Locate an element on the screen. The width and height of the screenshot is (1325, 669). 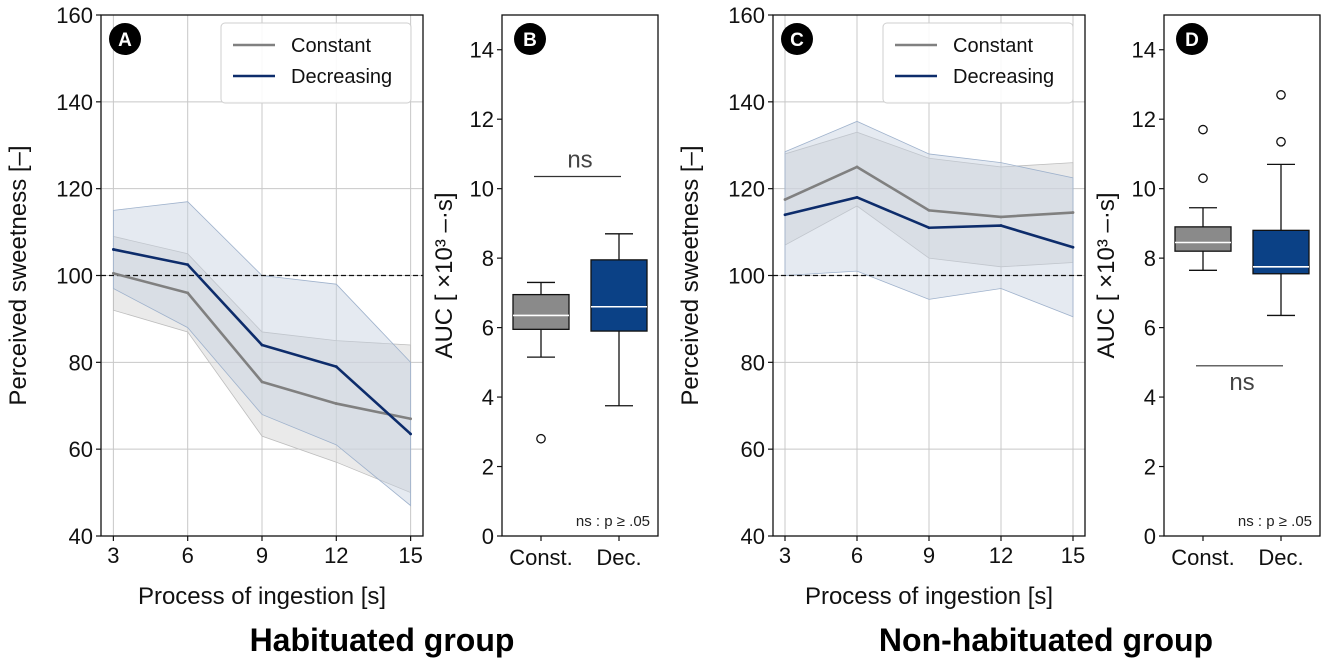
panel-label: B is located at coordinates (530, 40).